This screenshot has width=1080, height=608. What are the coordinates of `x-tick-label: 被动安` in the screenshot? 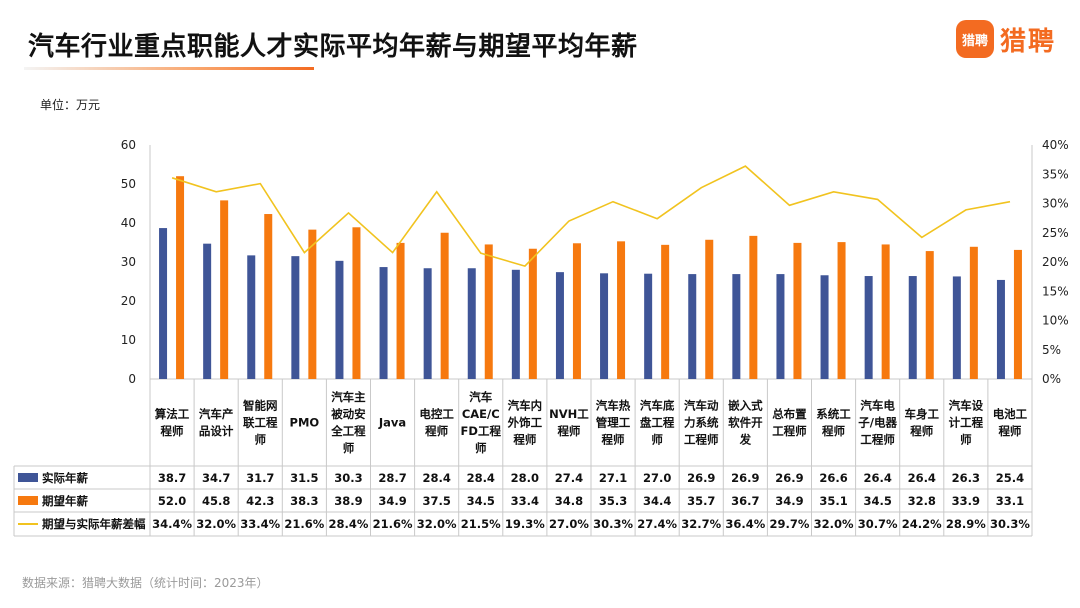 It's located at (348, 414).